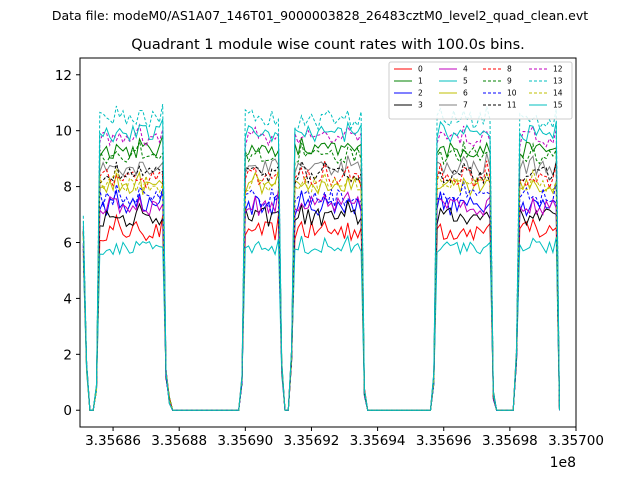  What do you see at coordinates (67, 299) in the screenshot?
I see `y-tick-label: 4` at bounding box center [67, 299].